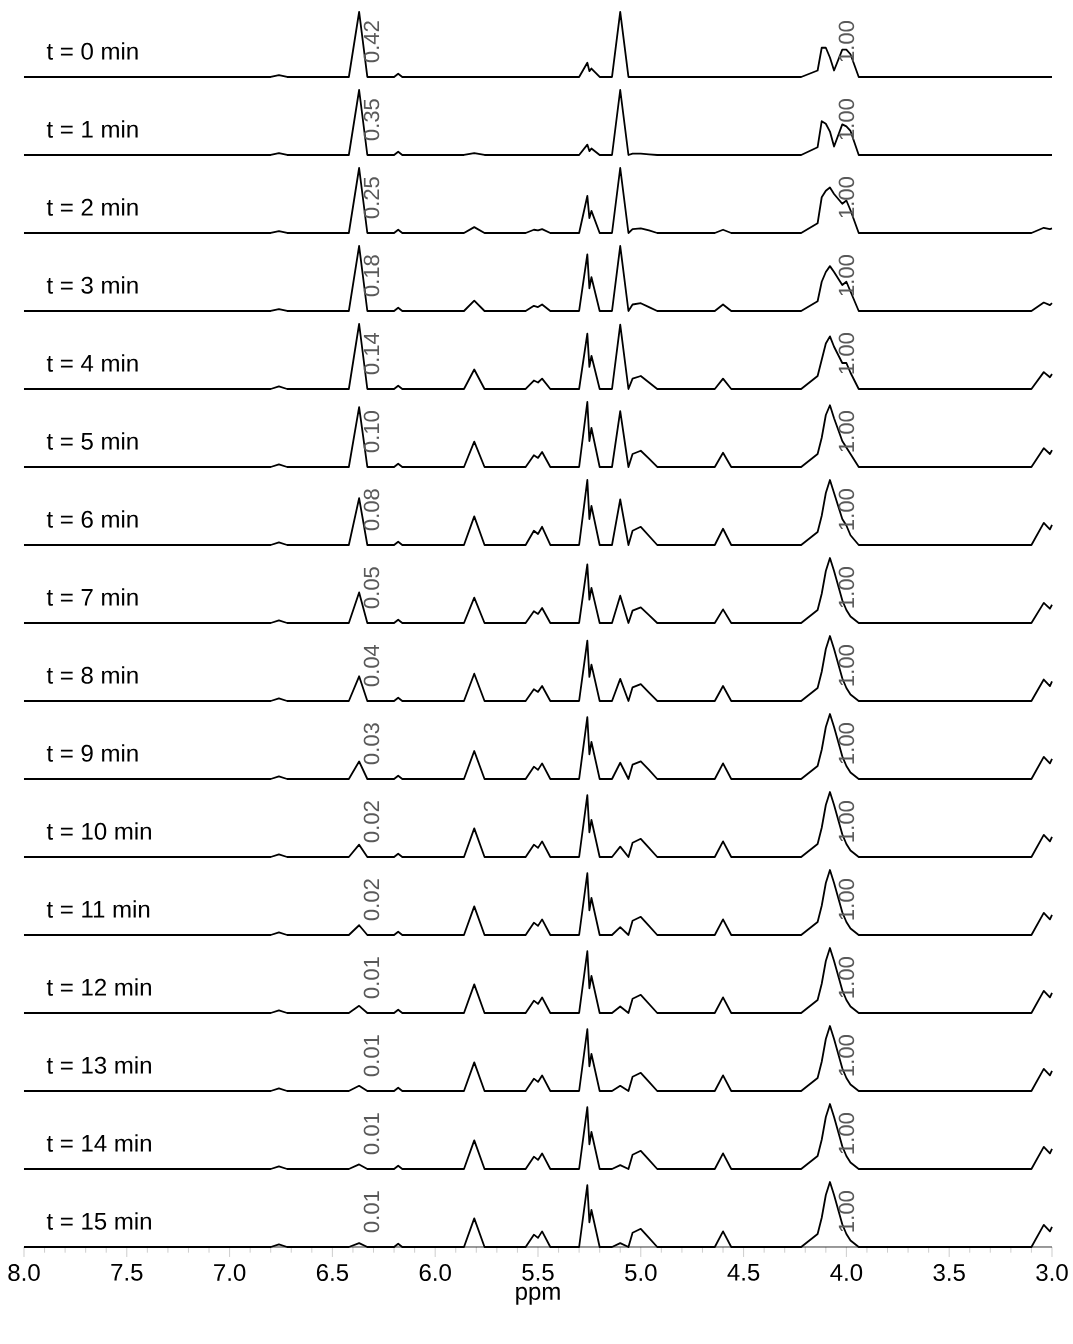 This screenshot has height=1344, width=1073. What do you see at coordinates (371, 353) in the screenshot?
I see `annotation: 0.14` at bounding box center [371, 353].